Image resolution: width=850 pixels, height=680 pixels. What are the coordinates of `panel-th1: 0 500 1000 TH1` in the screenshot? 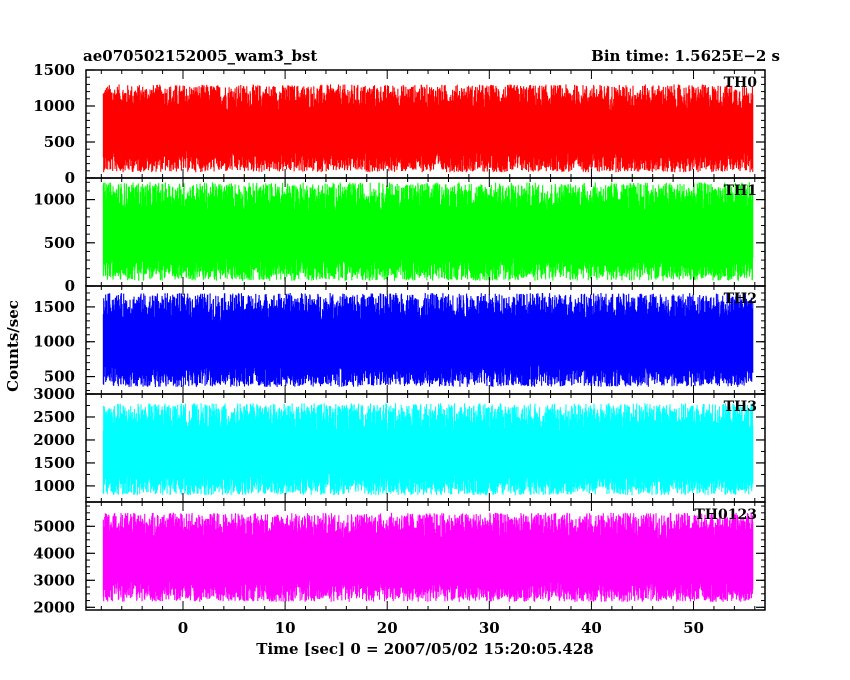 It's located at (399, 236).